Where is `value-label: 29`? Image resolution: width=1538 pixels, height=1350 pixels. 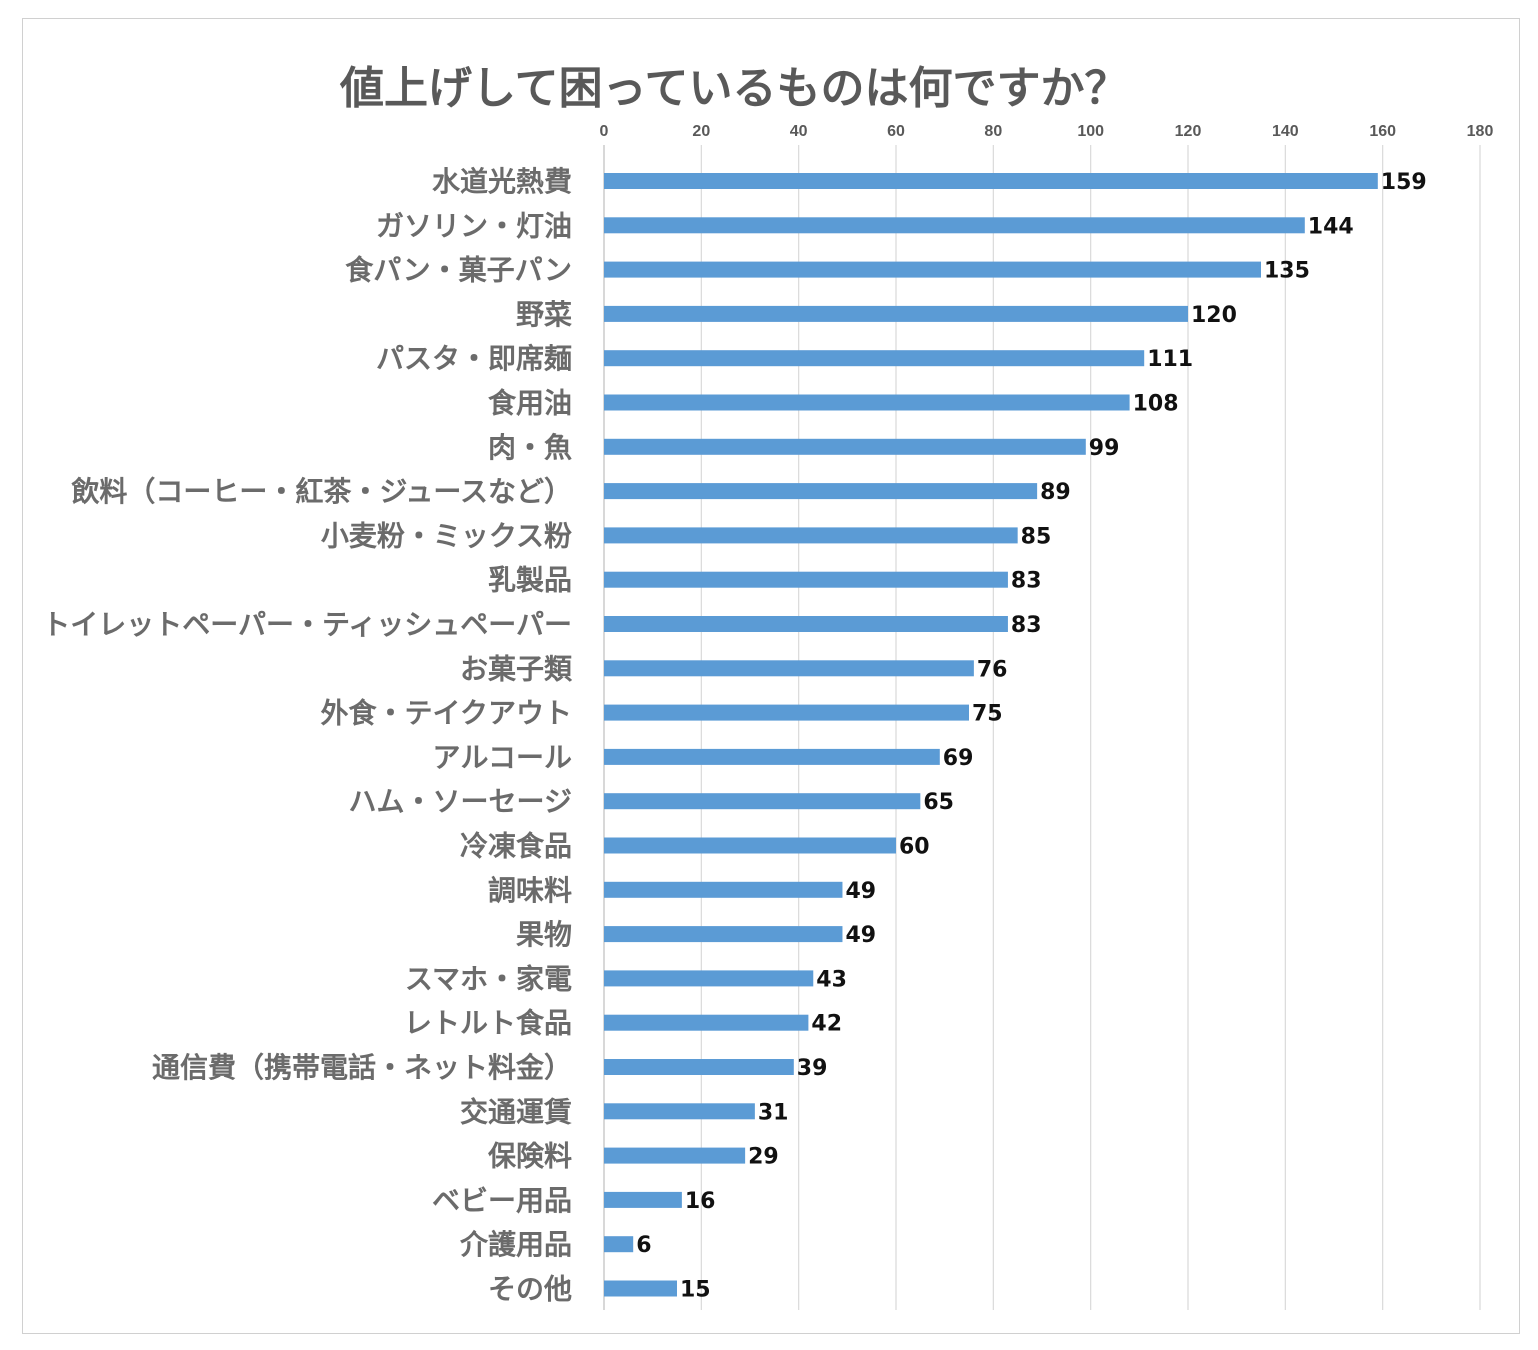 value-label: 29 is located at coordinates (763, 1157).